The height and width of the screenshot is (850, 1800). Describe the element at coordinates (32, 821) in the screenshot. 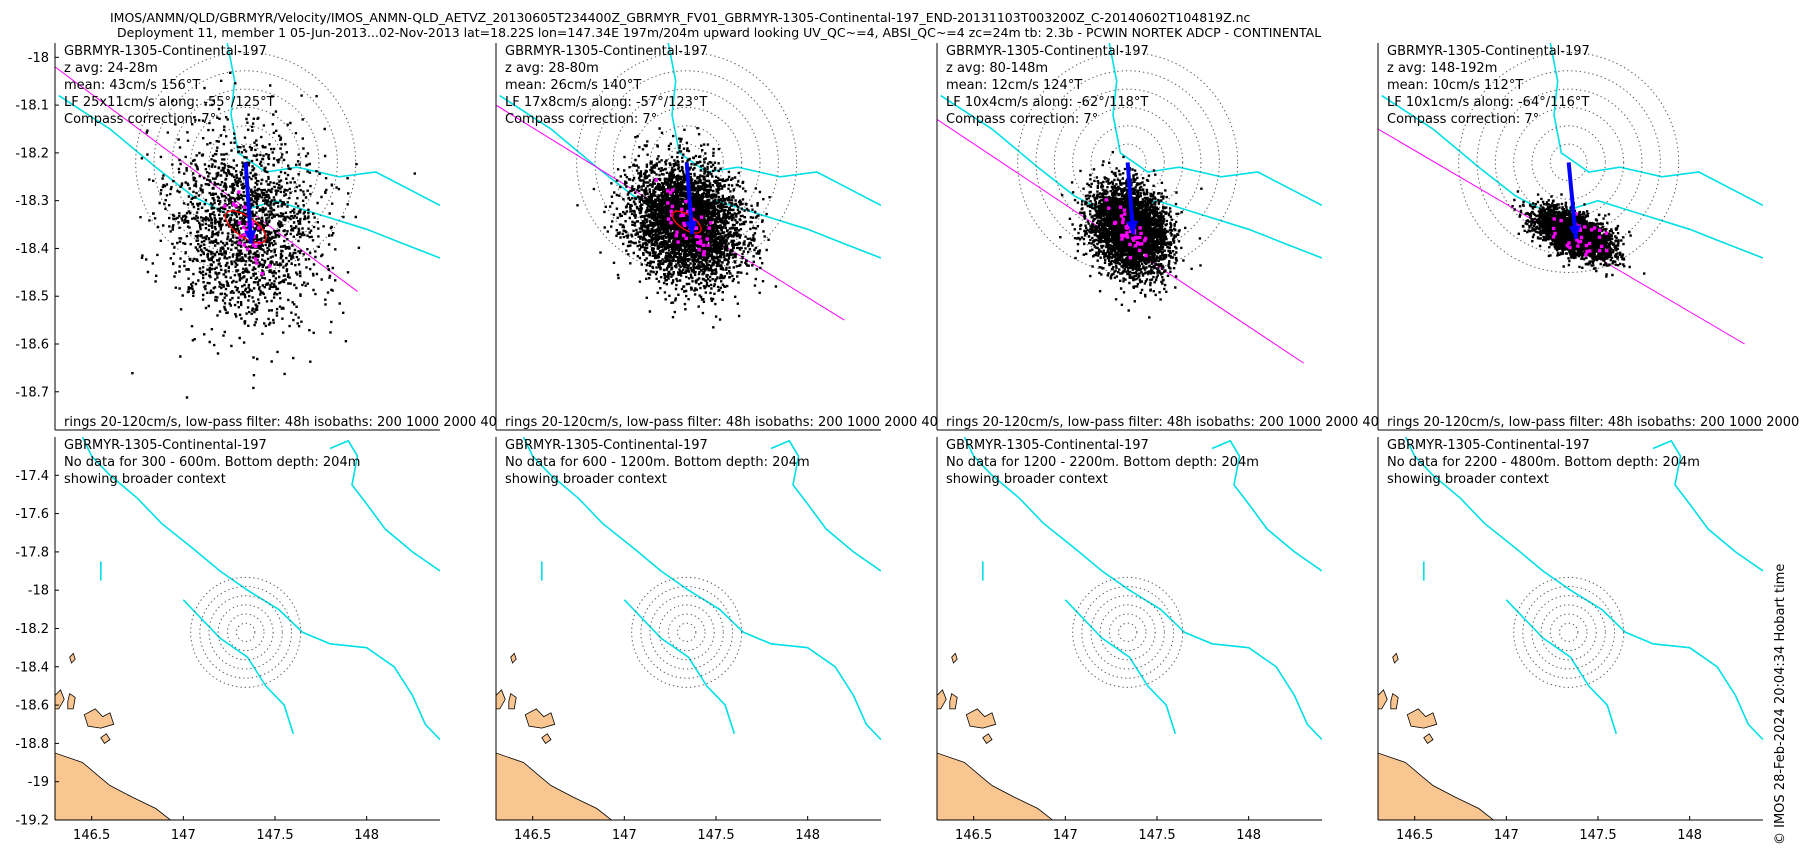

I see `y-tick-label: -19.2` at that location.